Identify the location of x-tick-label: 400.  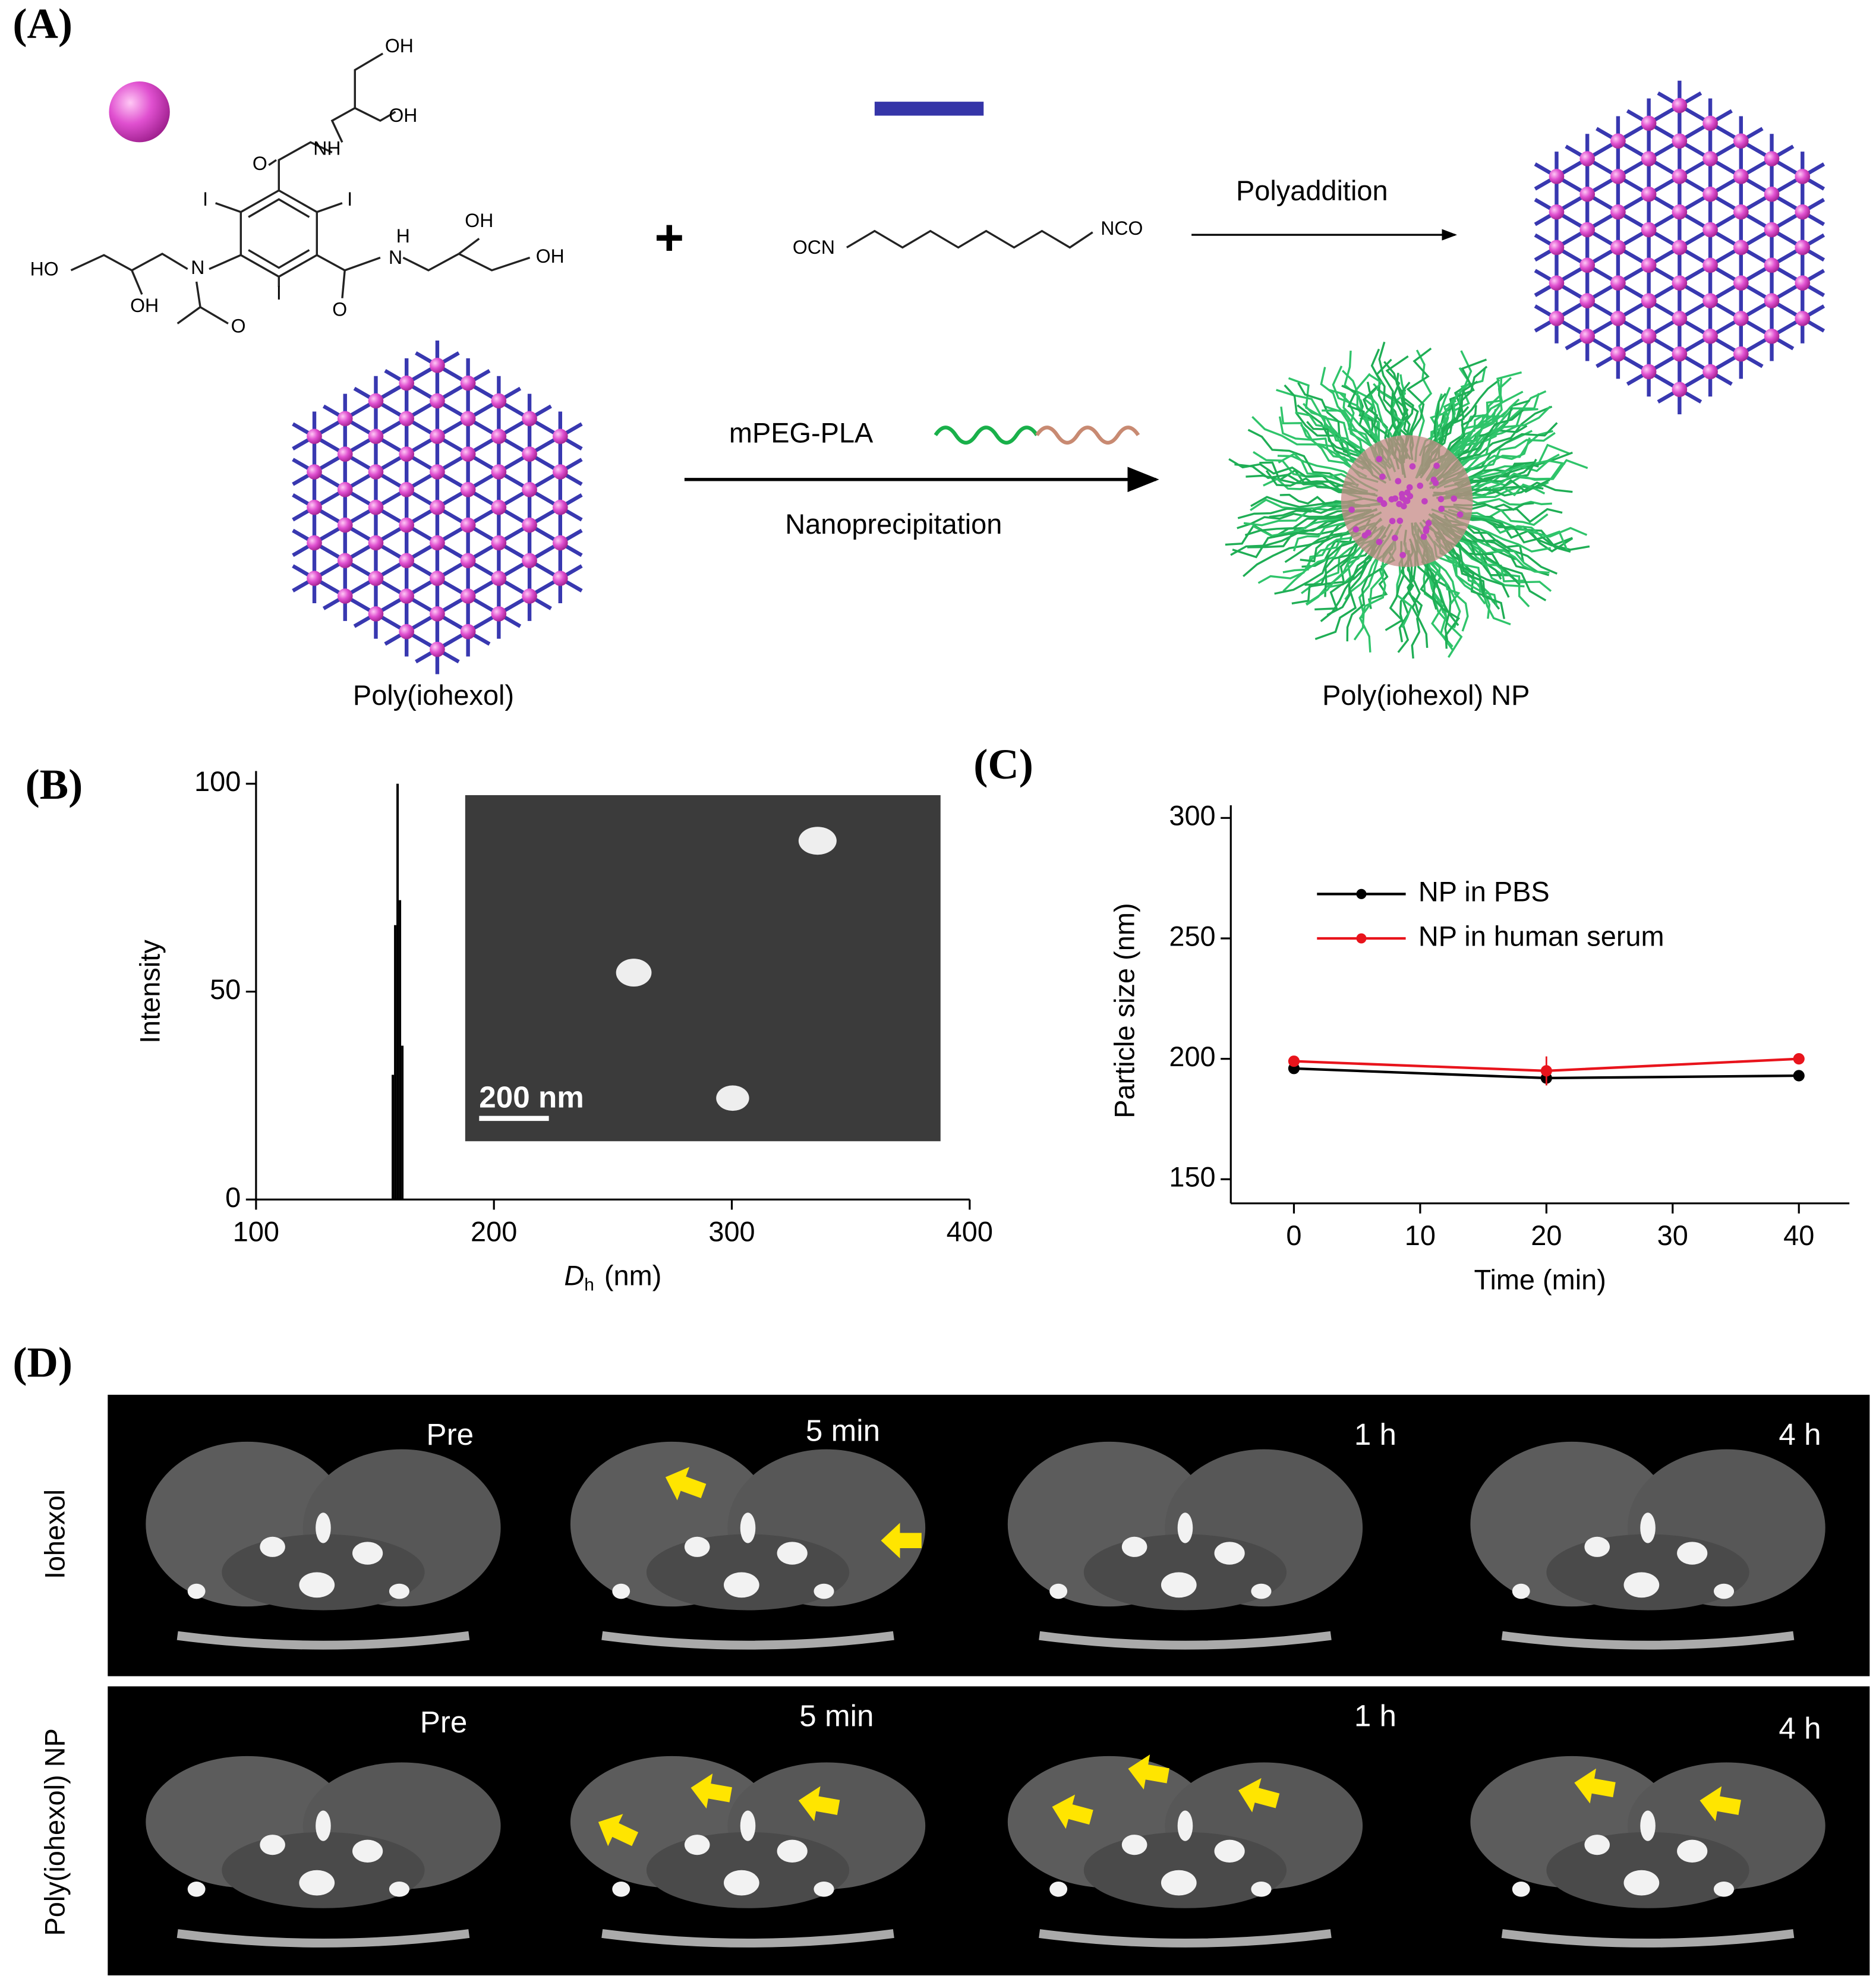
(970, 1232).